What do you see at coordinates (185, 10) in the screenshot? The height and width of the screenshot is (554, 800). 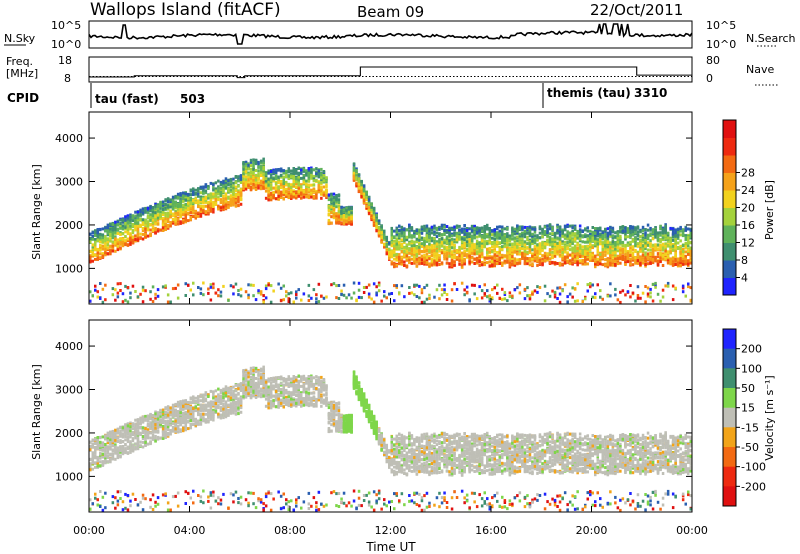 I see `station-title: Wallops Island (fitACF)` at bounding box center [185, 10].